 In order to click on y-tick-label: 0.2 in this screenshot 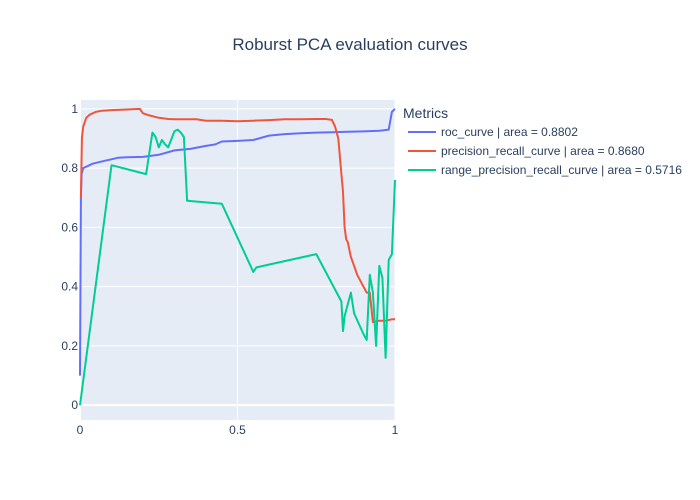, I will do `click(69, 346)`.